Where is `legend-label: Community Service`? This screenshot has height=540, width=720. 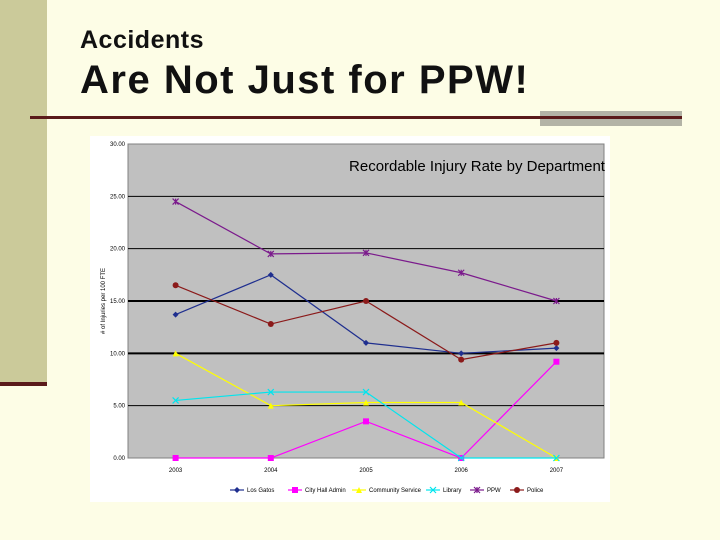 legend-label: Community Service is located at coordinates (395, 491).